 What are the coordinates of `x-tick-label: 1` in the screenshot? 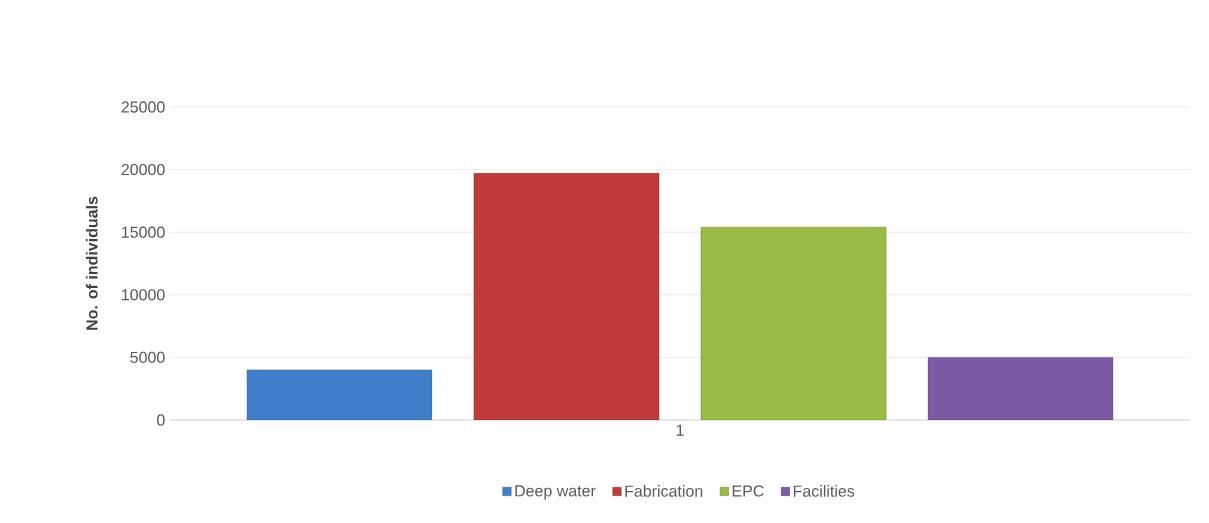 It's located at (680, 430).